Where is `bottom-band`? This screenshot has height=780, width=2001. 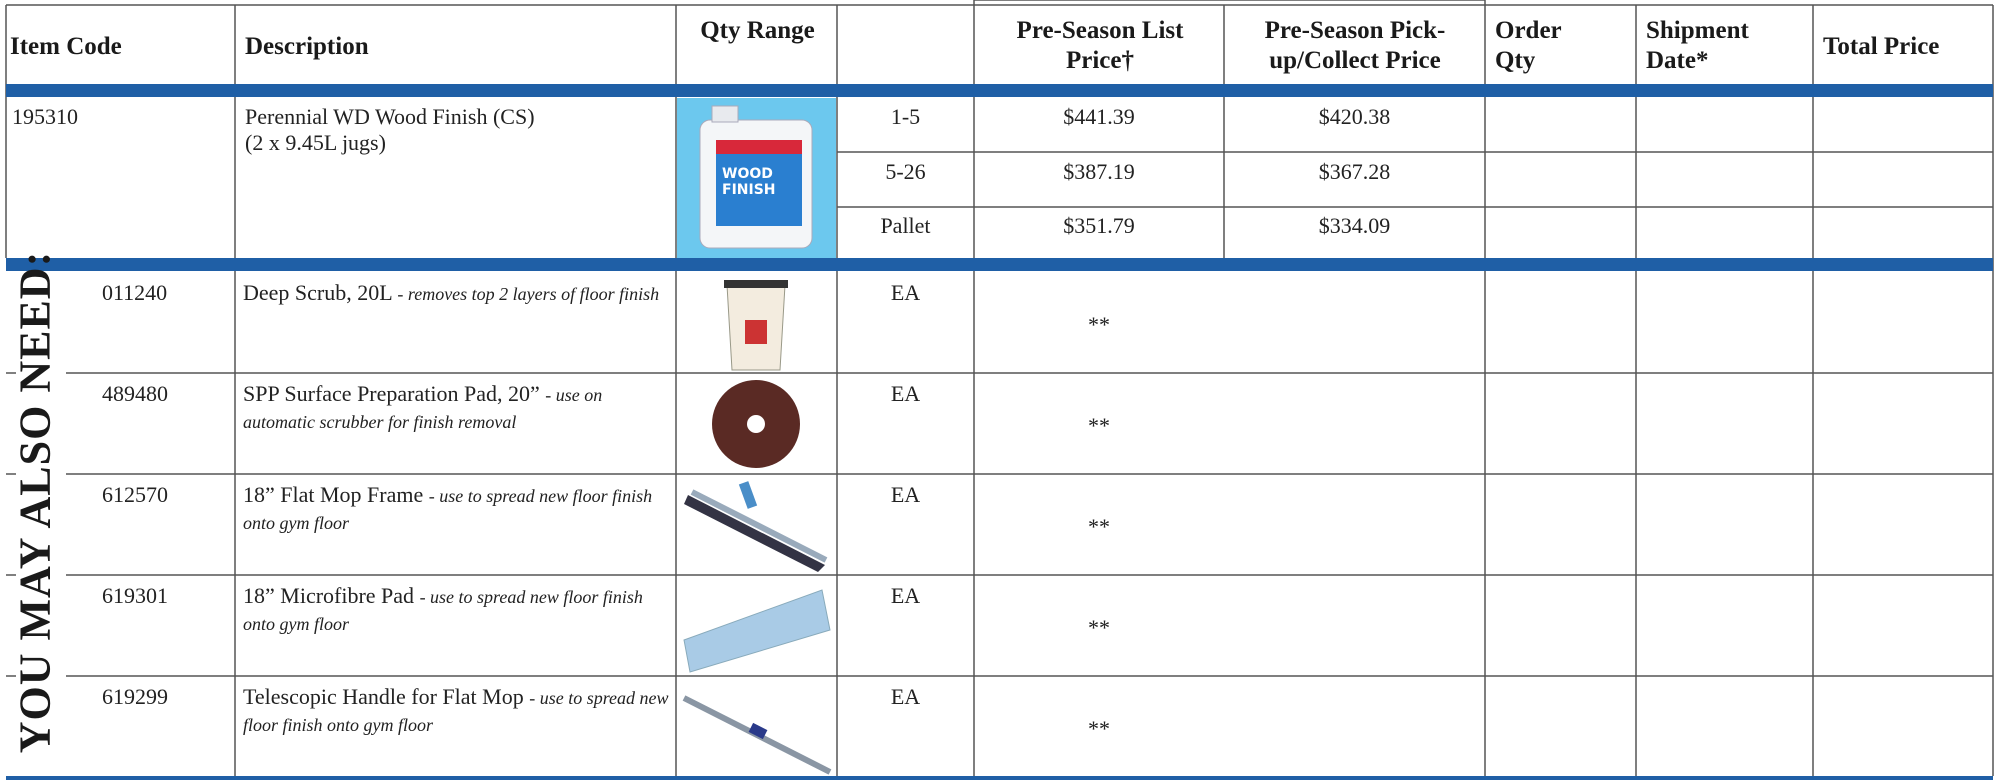 bottom-band is located at coordinates (999, 778).